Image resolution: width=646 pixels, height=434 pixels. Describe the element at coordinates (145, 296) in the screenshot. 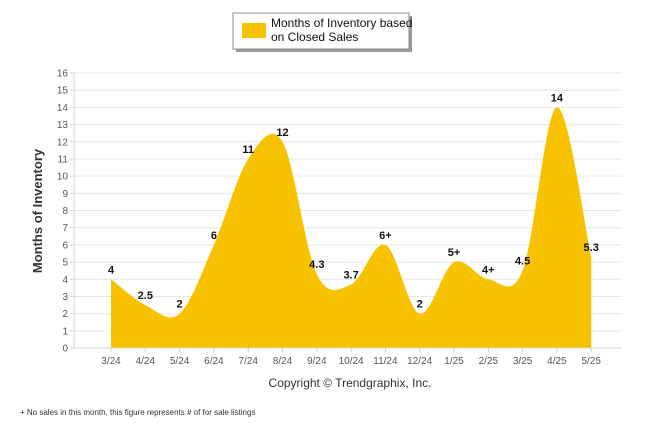

I see `data-label: 2.5` at that location.